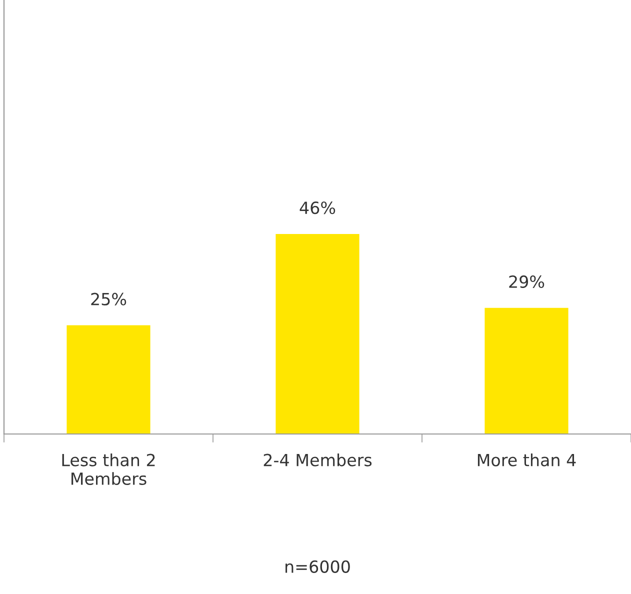  I want to click on data-label: 25%, so click(108, 299).